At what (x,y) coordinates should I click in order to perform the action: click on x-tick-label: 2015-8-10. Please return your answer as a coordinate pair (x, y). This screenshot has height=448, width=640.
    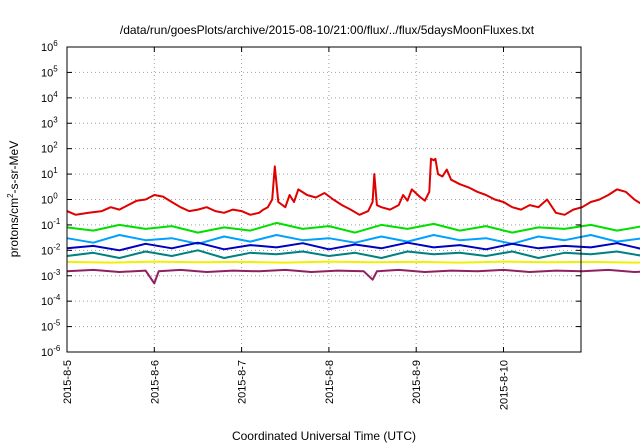
    Looking at the image, I should click on (505, 385).